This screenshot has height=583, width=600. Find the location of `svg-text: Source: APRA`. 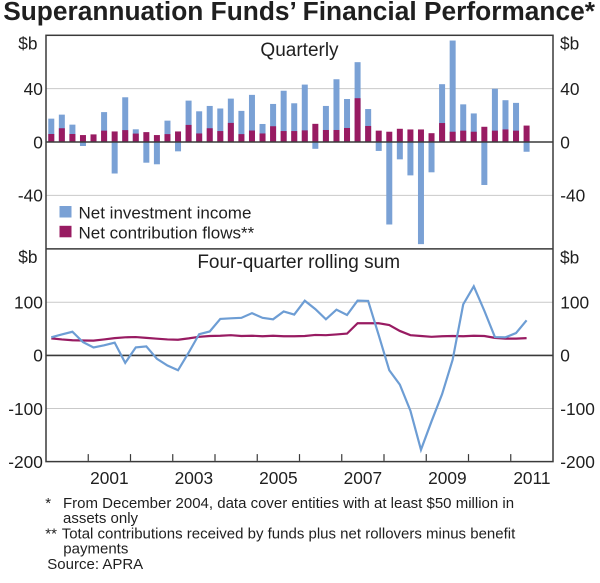

svg-text: Source: APRA is located at coordinates (95, 564).